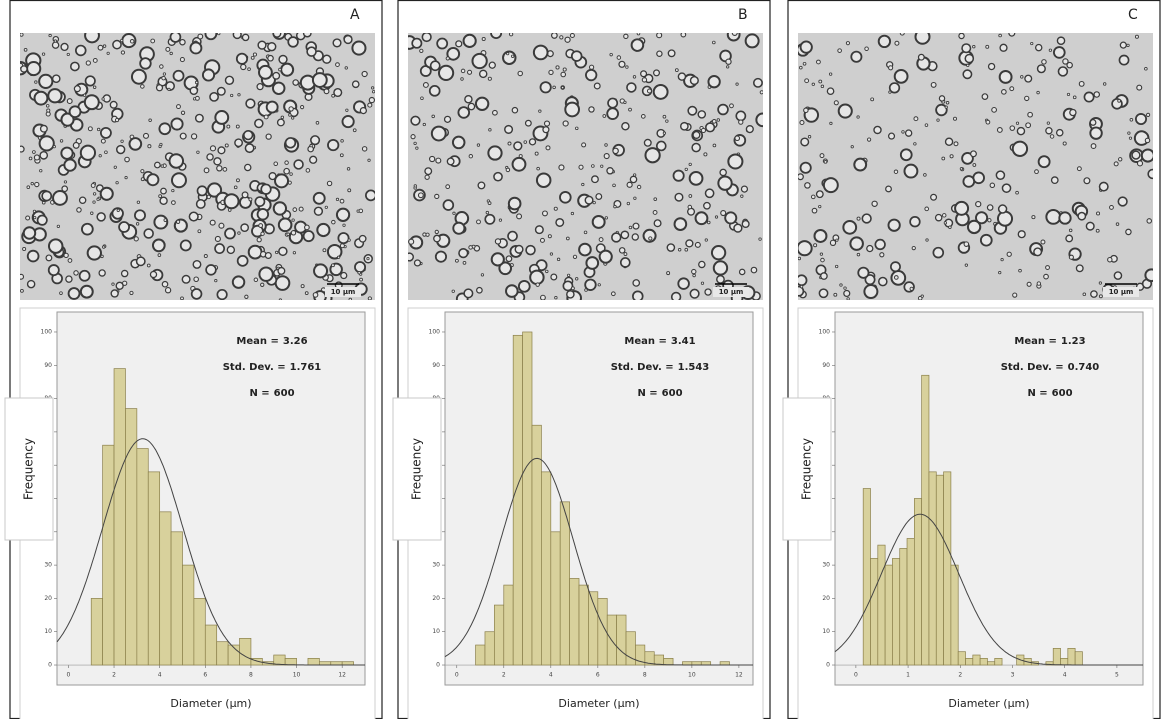  What do you see at coordinates (645, 675) in the screenshot?
I see `x-tick-label: 8` at bounding box center [645, 675].